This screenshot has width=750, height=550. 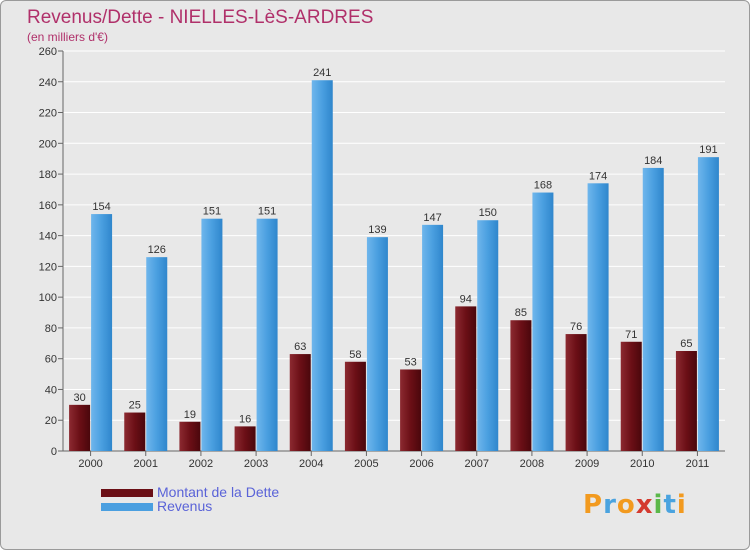 What do you see at coordinates (488, 213) in the screenshot?
I see `data-label-revenus-2007: 150` at bounding box center [488, 213].